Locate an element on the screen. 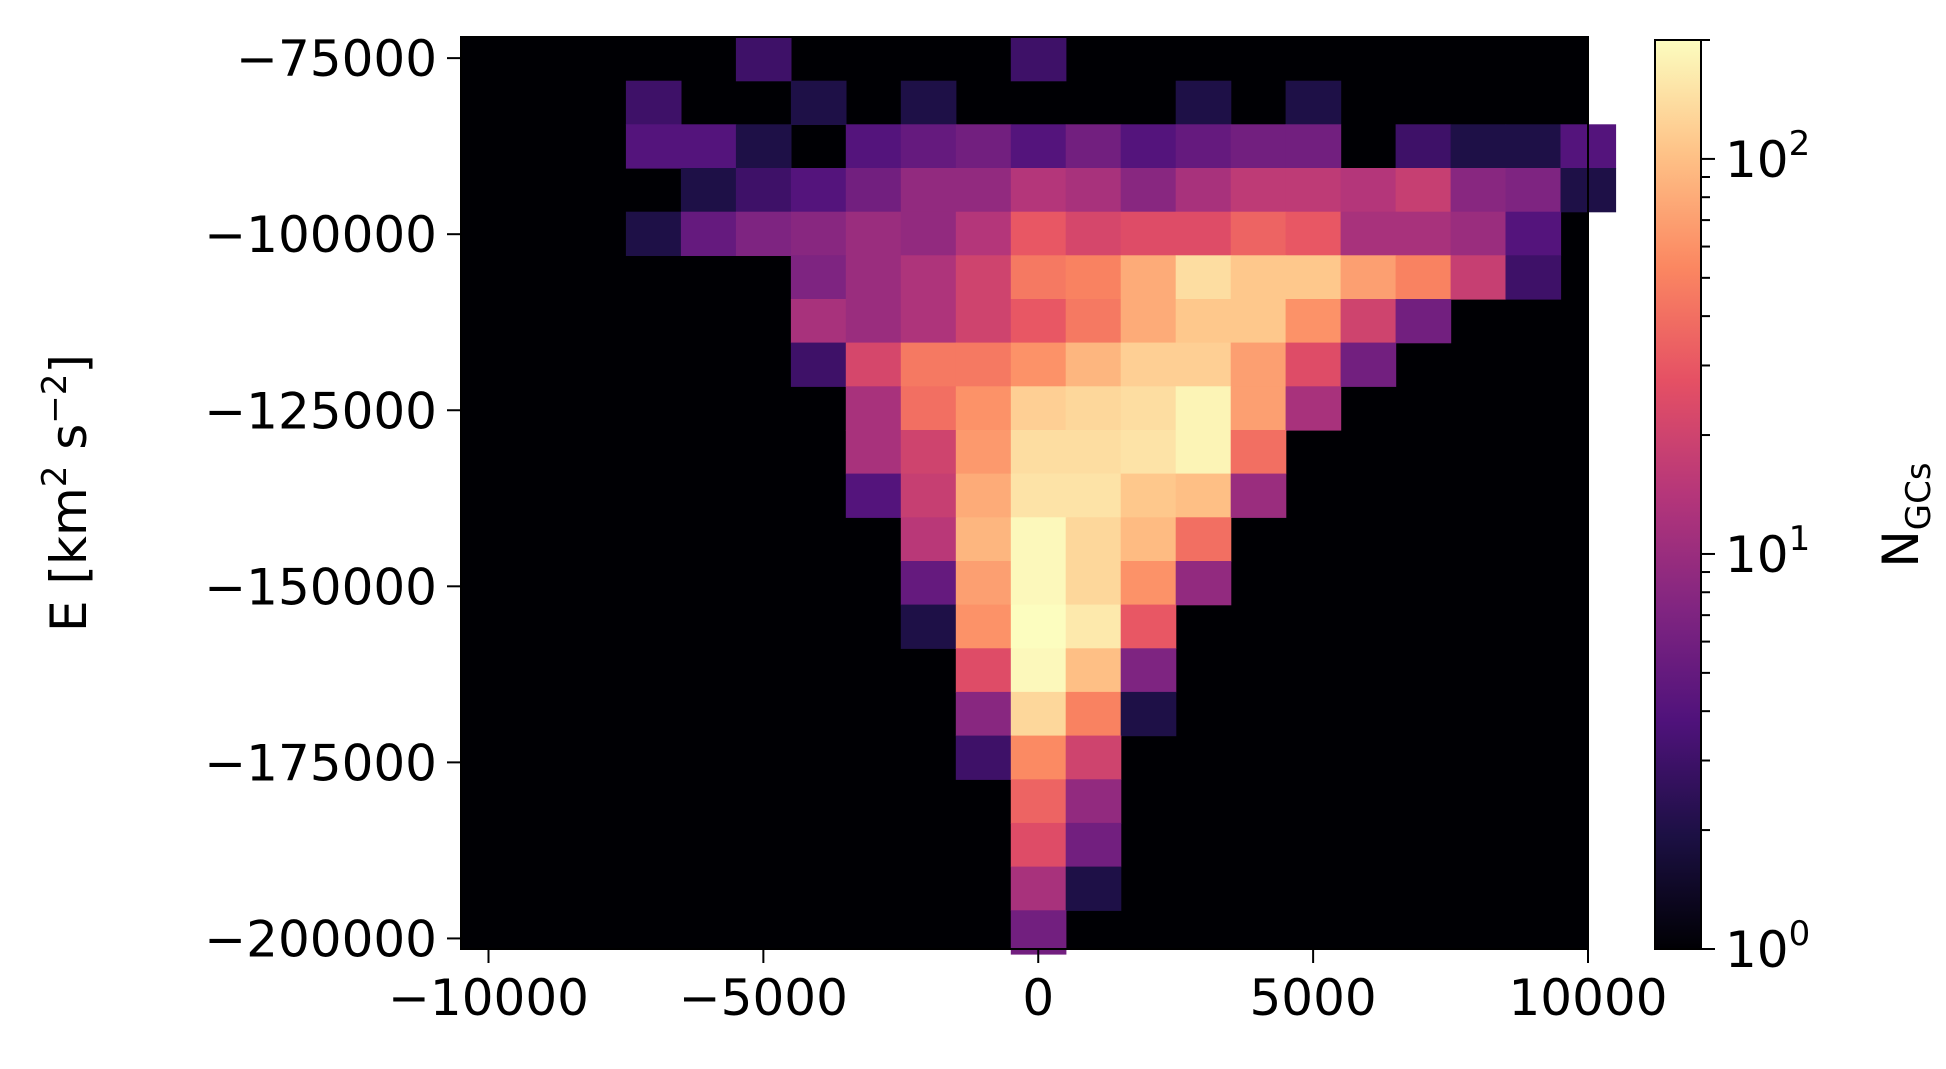 Image resolution: width=1946 pixels, height=1069 pixels. colorbar-tick-label: 10⁰ is located at coordinates (1767, 946).